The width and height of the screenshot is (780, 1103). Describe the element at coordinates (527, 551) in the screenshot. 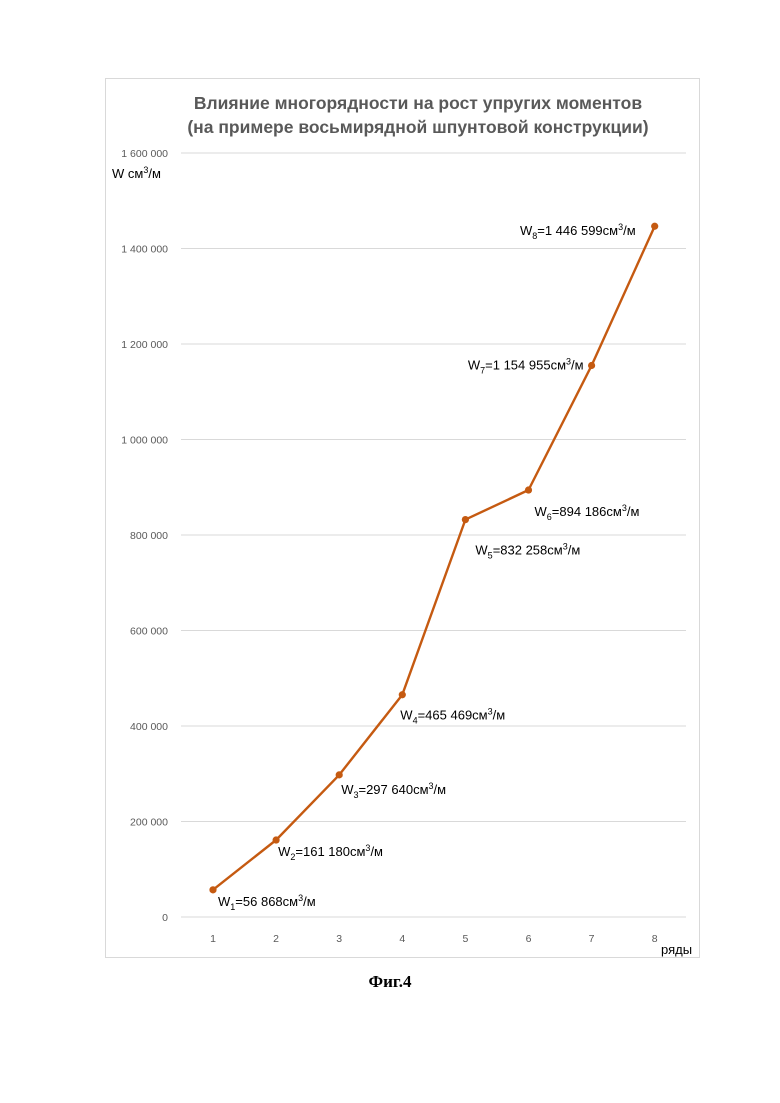

I see `data-label-5: W5=832 258см3/м` at that location.